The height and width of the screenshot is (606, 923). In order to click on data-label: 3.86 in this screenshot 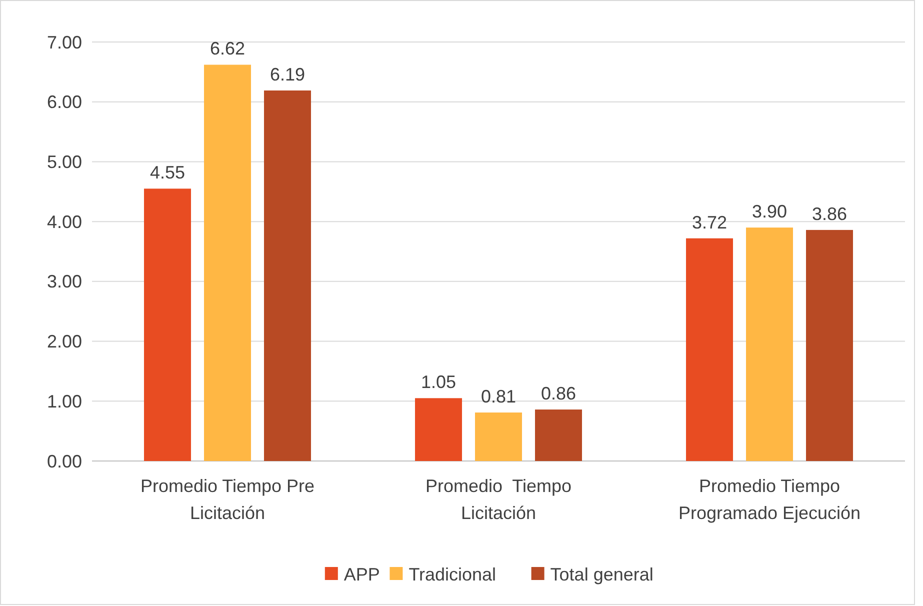, I will do `click(830, 214)`.